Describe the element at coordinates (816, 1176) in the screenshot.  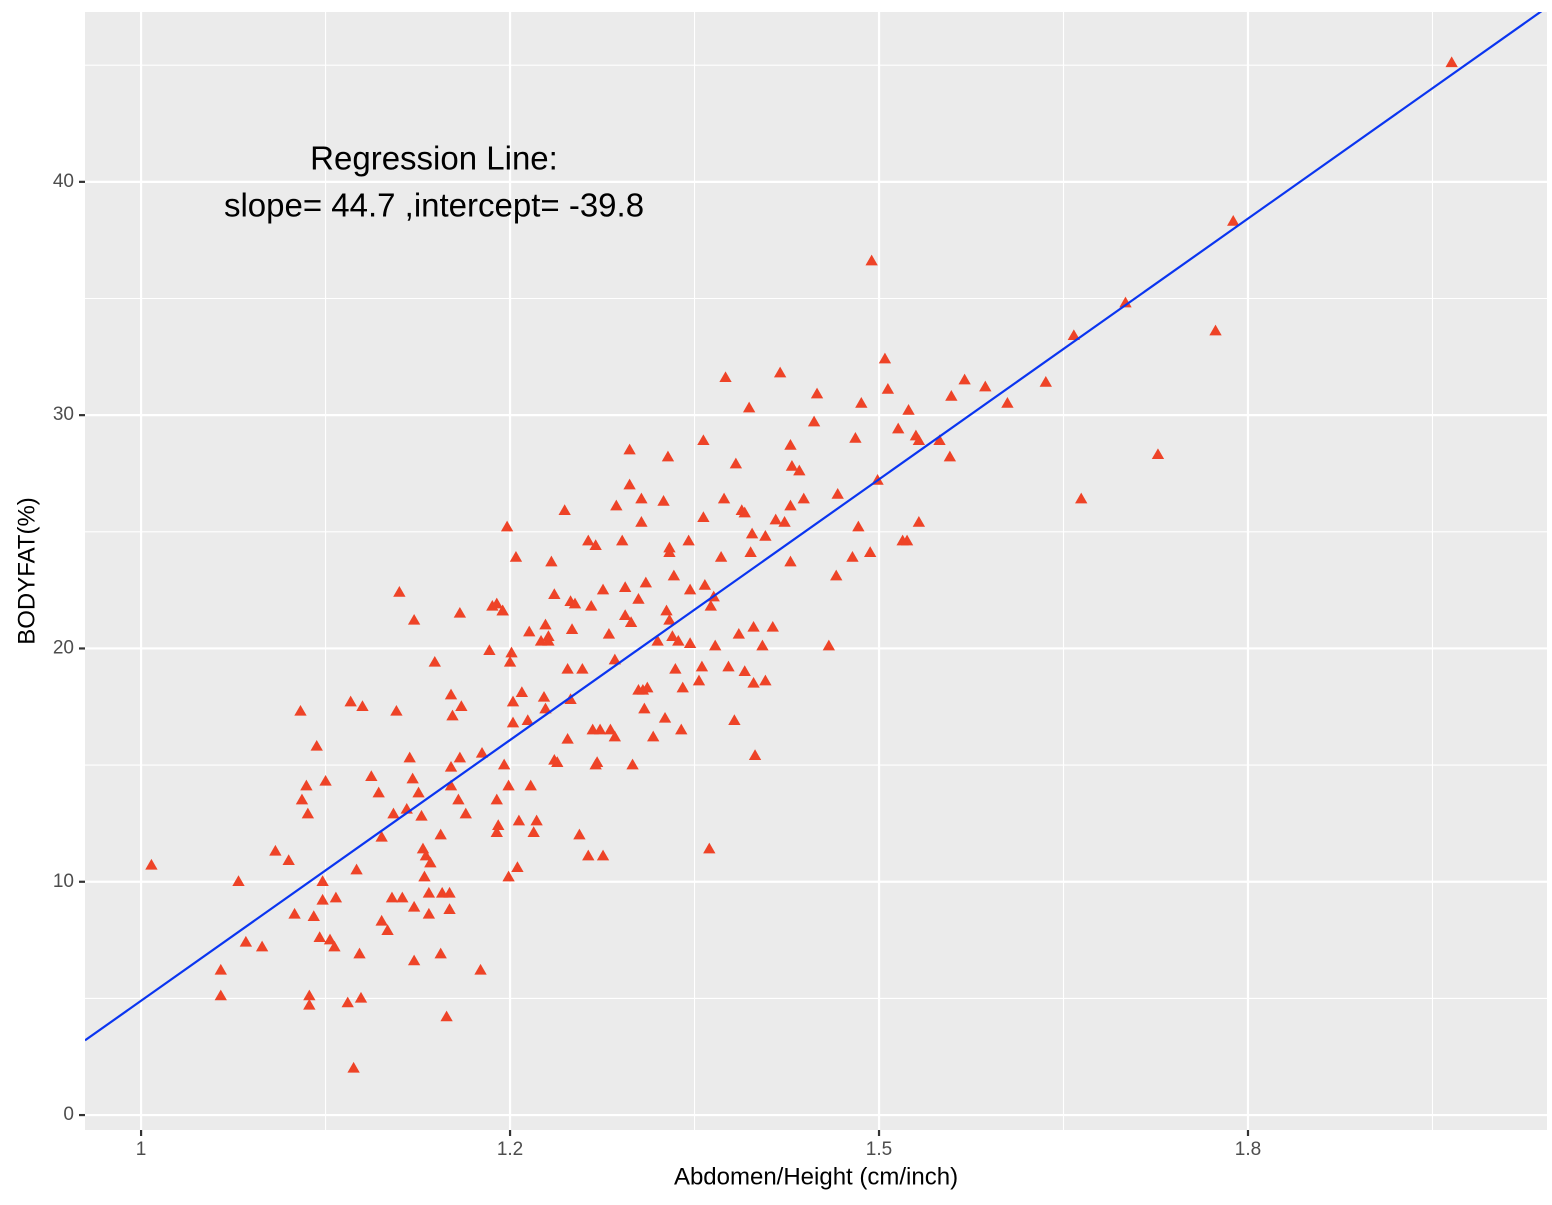
I see `x-axis-title: Abdomen/Height (cm/inch)` at that location.